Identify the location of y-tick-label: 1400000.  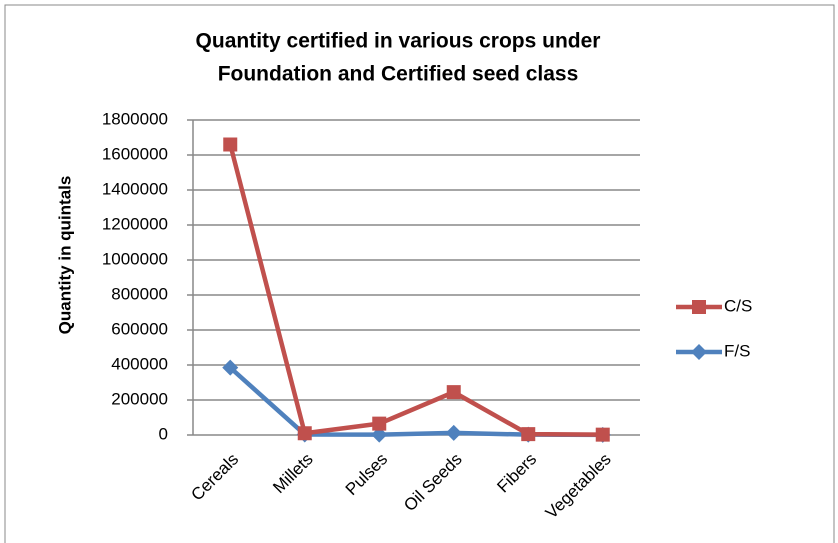
(135, 188).